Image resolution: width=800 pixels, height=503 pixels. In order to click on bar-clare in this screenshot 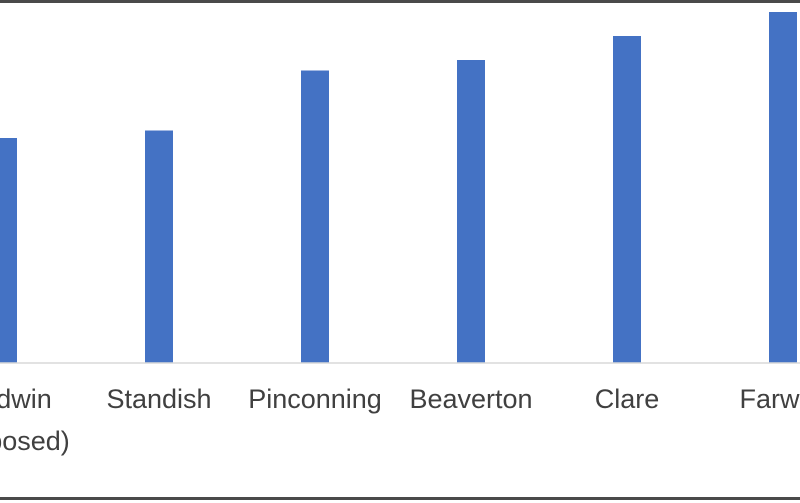, I will do `click(627, 199)`.